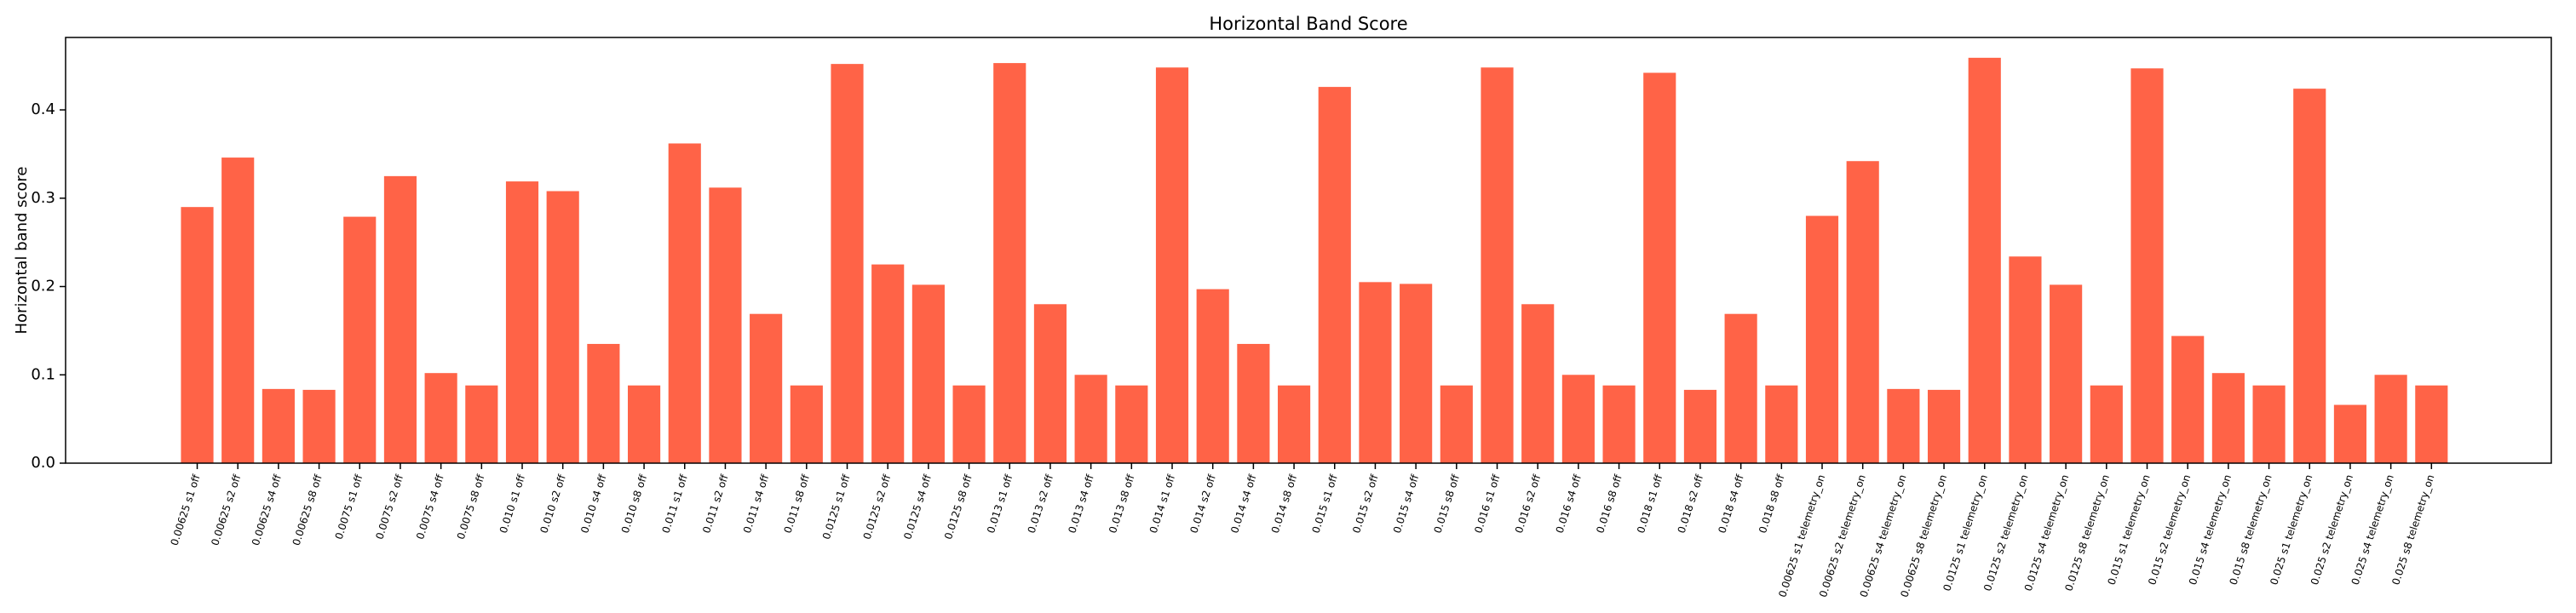  Describe the element at coordinates (1609, 504) in the screenshot. I see `x-tick-label: 0.016 s8 off` at that location.